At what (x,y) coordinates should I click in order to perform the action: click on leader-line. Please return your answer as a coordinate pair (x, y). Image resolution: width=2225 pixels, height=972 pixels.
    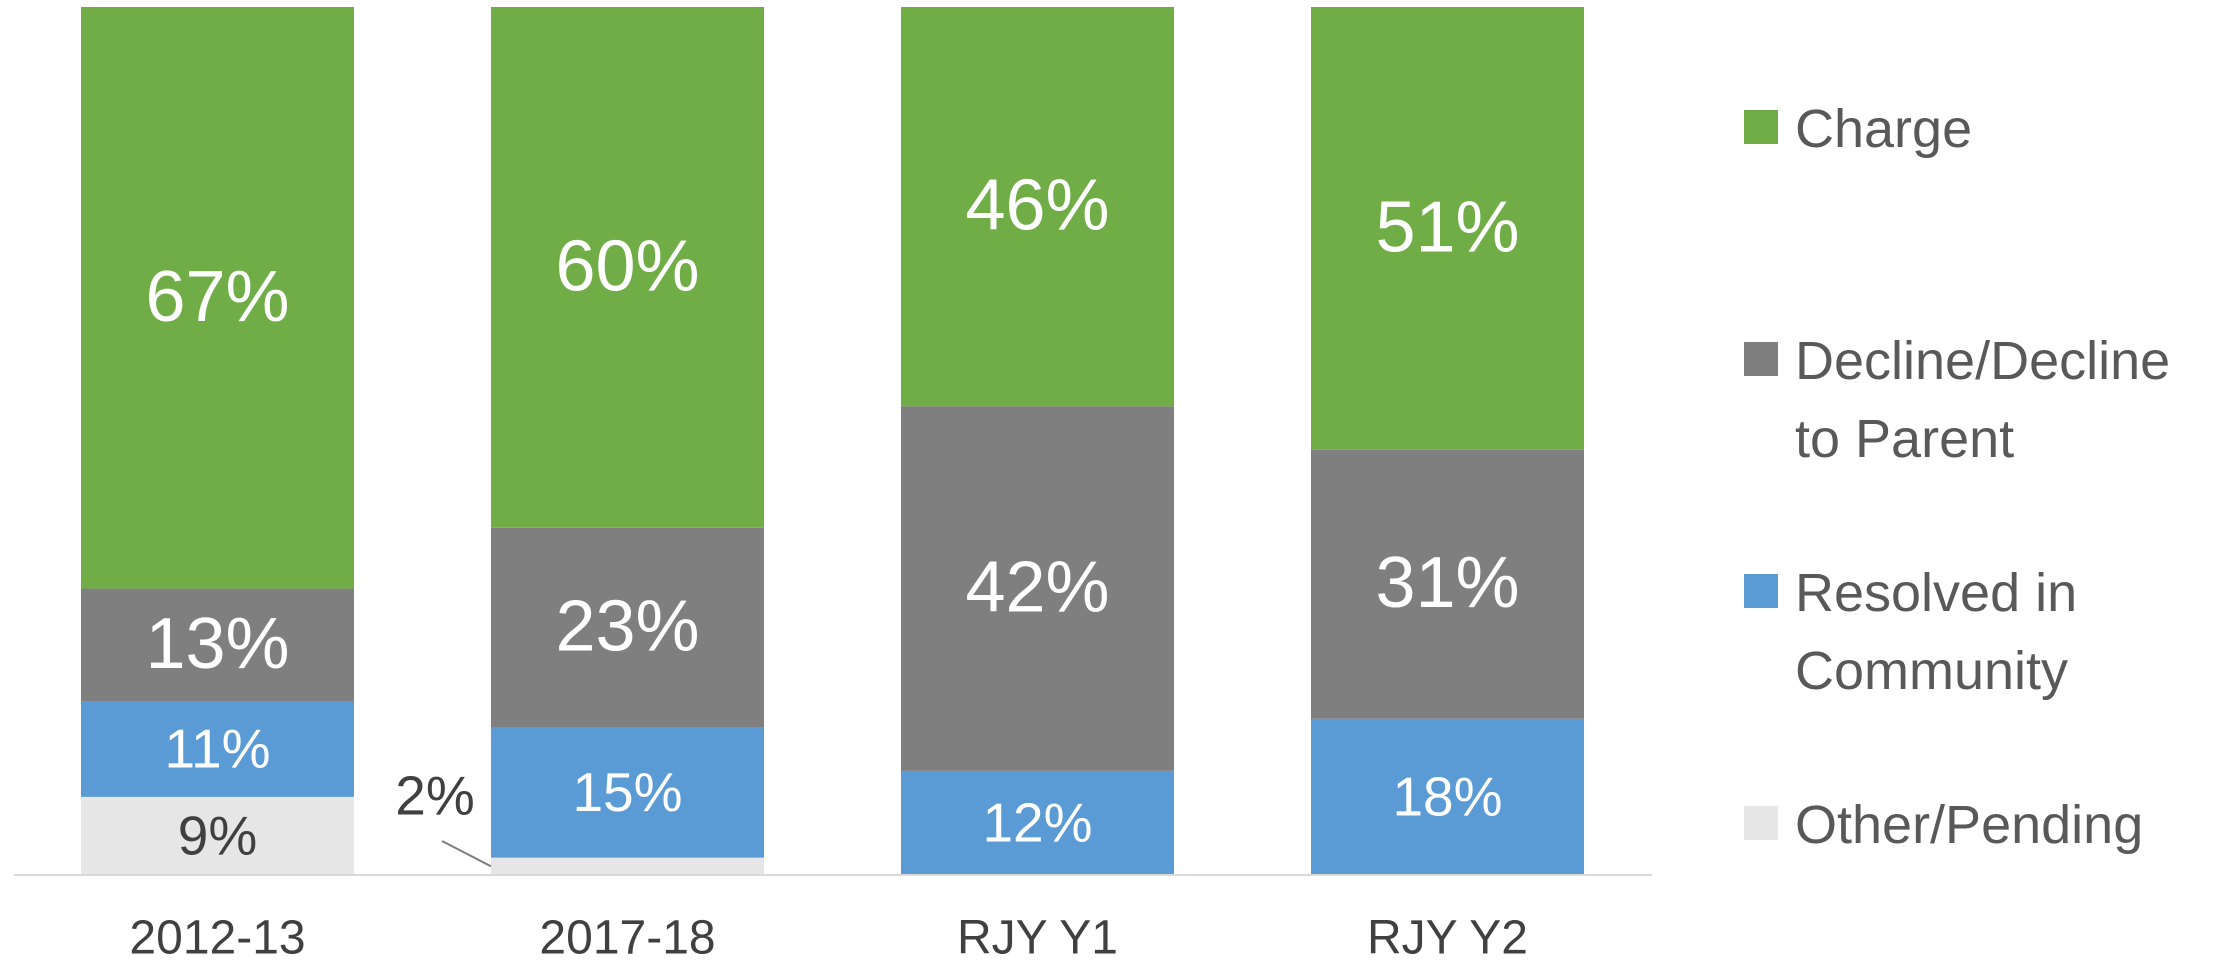
    Looking at the image, I should click on (466, 854).